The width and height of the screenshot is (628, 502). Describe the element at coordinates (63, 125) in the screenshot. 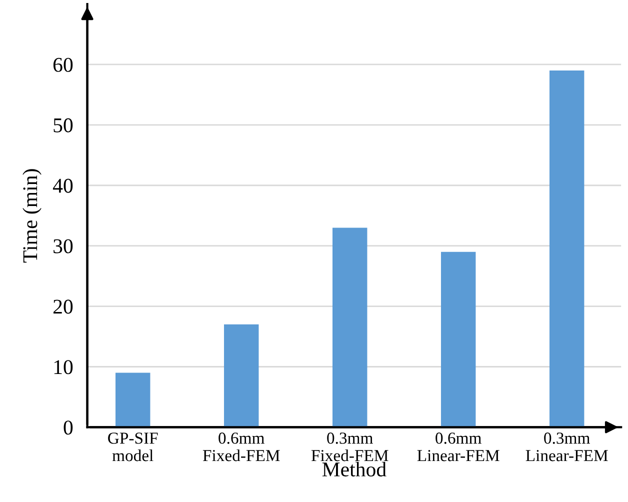

I see `y-tick-label: 50` at that location.